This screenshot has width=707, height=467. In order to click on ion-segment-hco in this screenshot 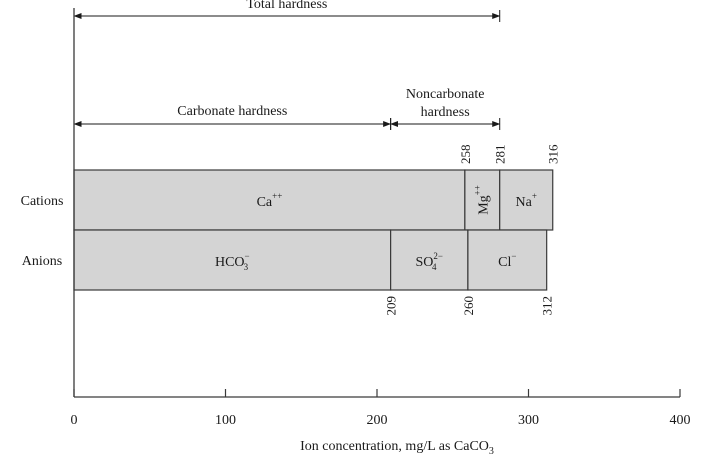, I will do `click(232, 260)`.